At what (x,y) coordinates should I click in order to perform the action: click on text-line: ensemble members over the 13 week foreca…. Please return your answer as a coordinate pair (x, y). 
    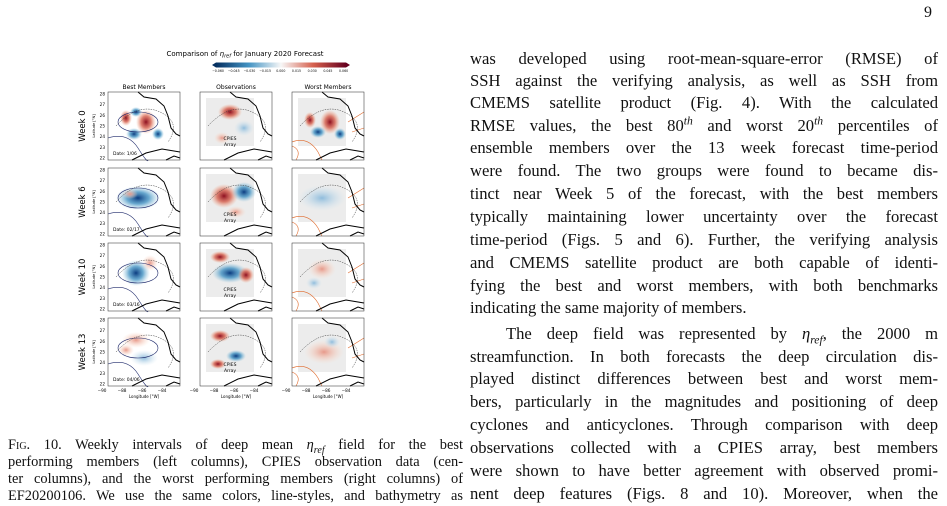
    Looking at the image, I should click on (704, 147).